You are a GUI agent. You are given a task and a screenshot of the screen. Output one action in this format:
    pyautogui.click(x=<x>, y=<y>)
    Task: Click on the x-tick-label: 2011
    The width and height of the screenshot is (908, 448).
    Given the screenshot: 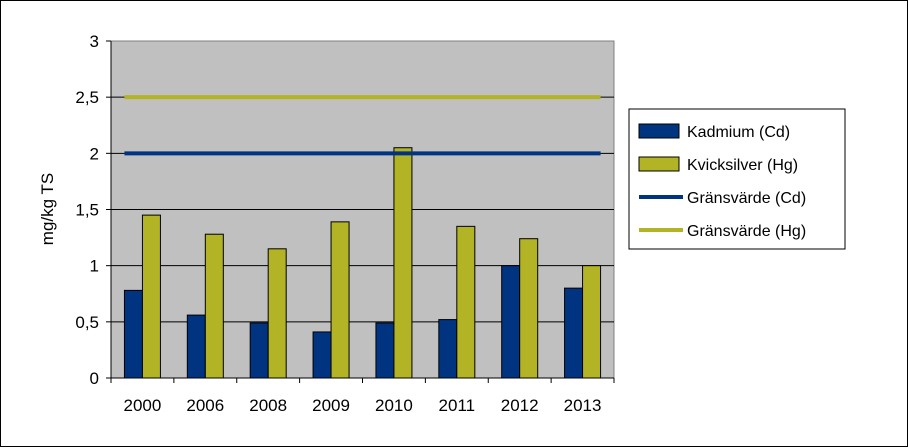 What is the action you would take?
    pyautogui.click(x=457, y=405)
    